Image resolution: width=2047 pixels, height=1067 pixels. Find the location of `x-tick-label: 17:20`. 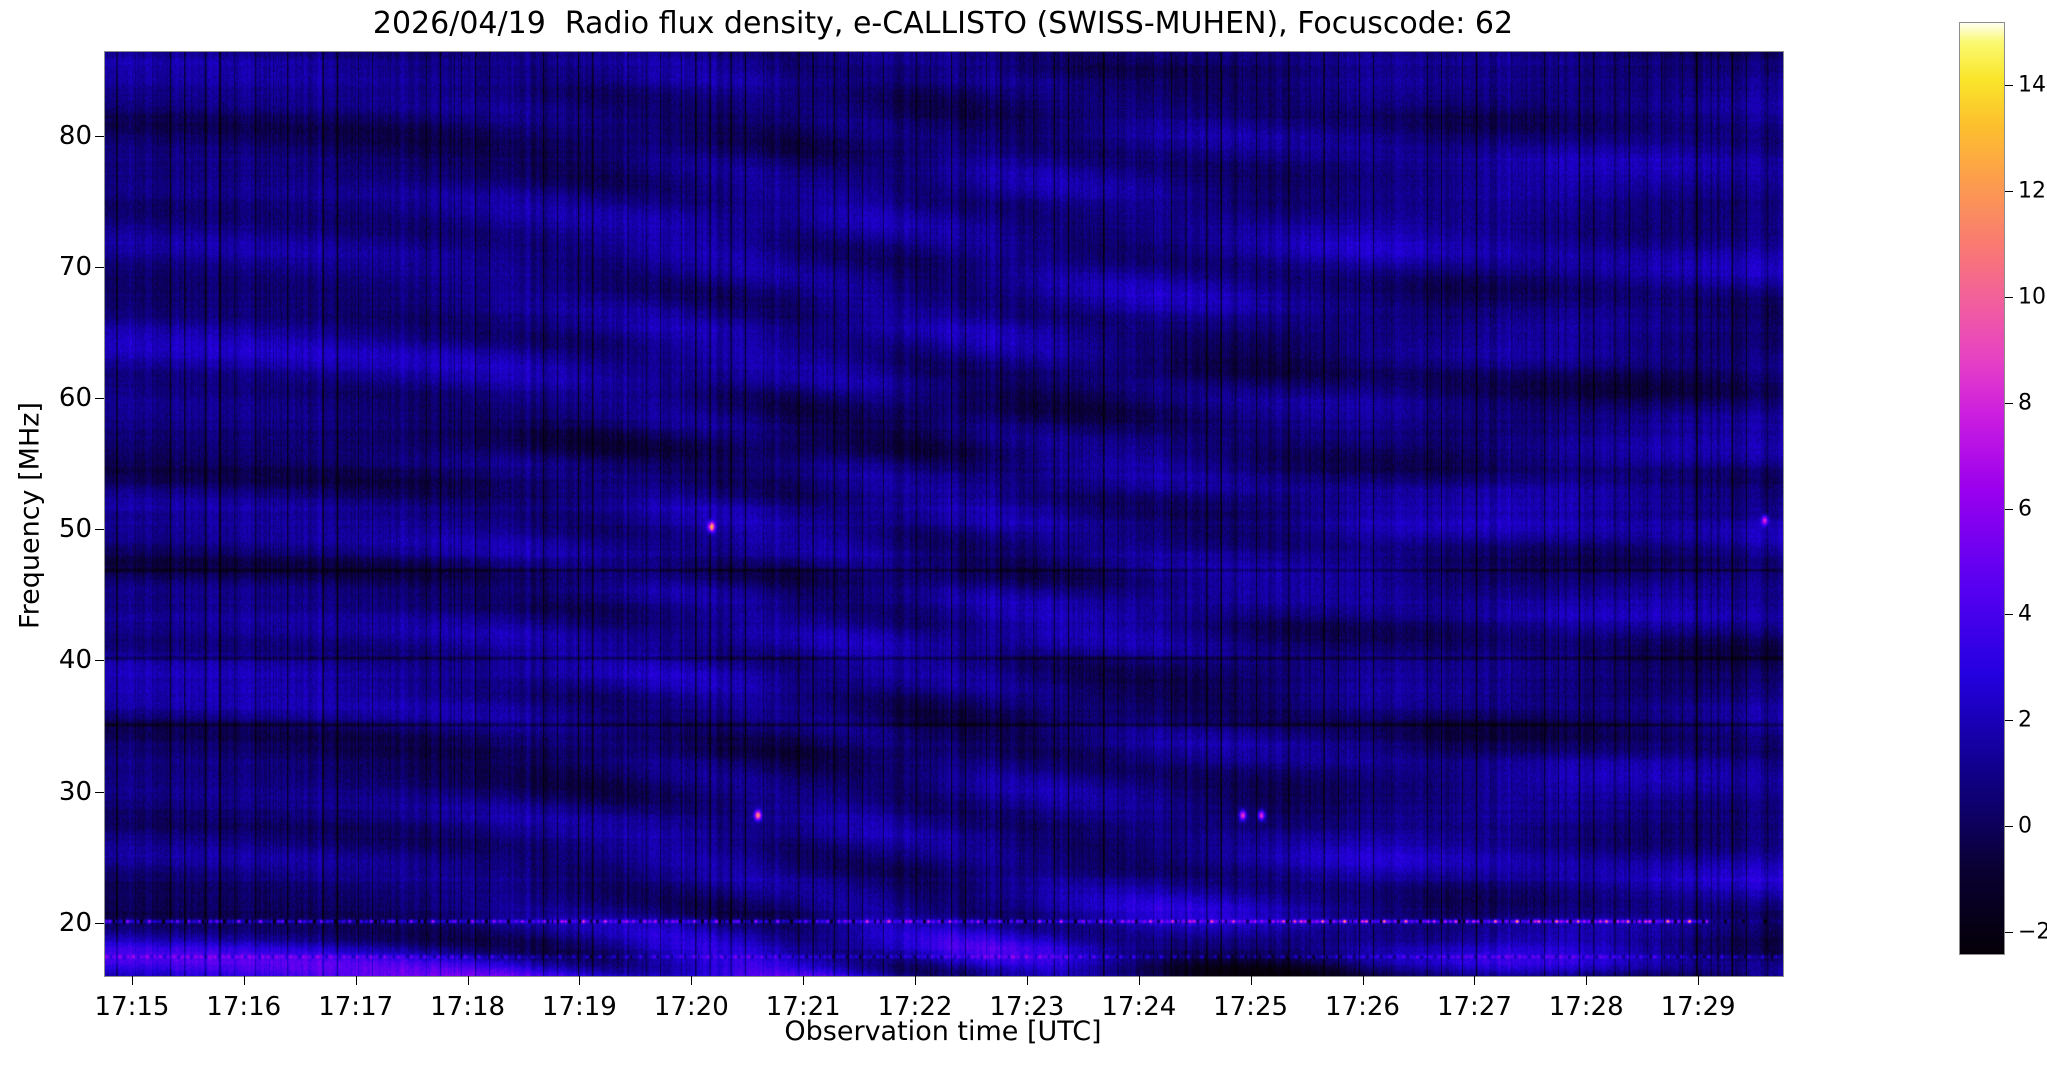

x-tick-label: 17:20 is located at coordinates (691, 1007).